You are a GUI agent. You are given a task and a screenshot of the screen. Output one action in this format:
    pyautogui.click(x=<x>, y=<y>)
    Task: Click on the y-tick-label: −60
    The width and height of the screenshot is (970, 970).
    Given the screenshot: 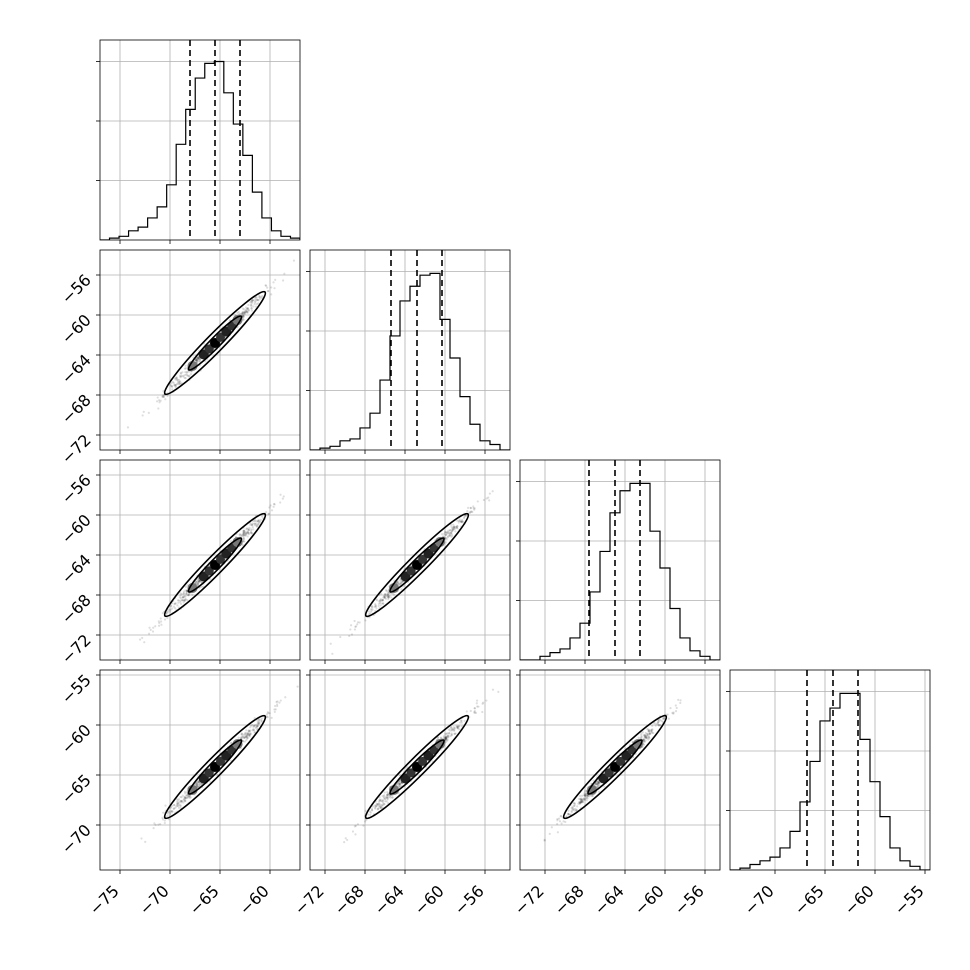 What is the action you would take?
    pyautogui.click(x=76, y=528)
    